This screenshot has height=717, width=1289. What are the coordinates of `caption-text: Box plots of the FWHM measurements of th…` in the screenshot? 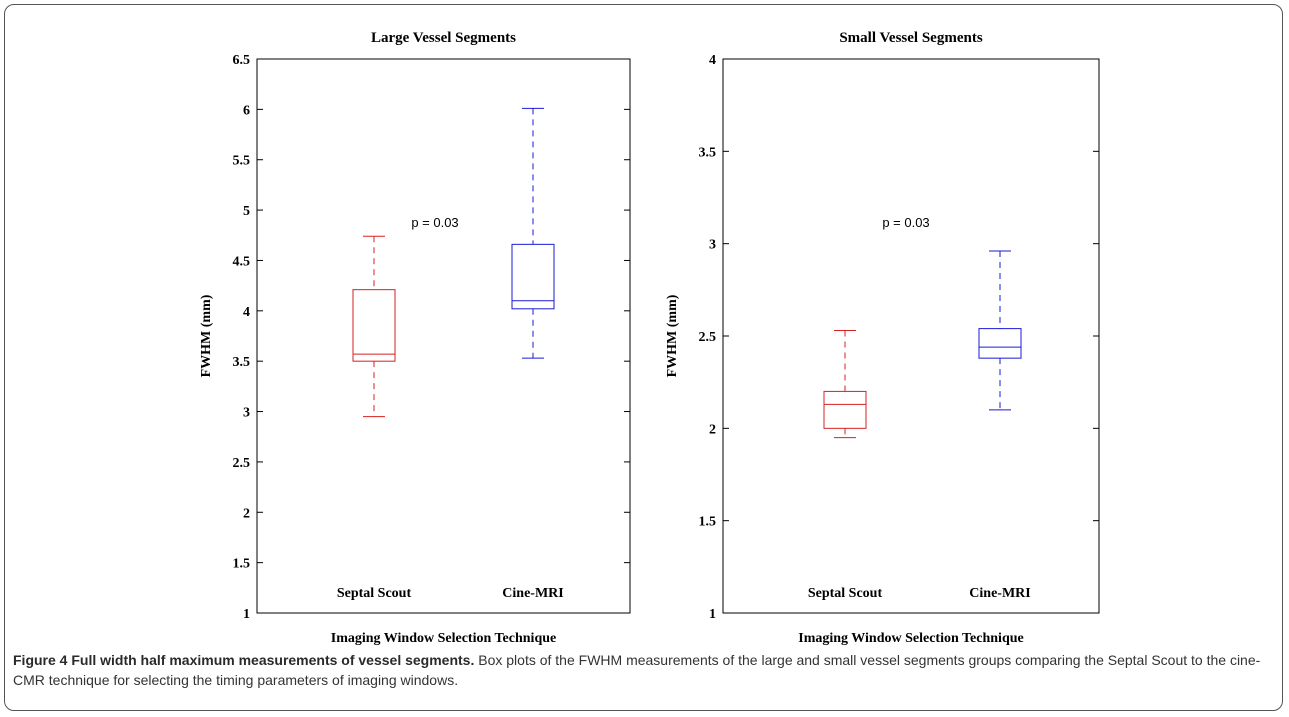 It's located at (637, 670).